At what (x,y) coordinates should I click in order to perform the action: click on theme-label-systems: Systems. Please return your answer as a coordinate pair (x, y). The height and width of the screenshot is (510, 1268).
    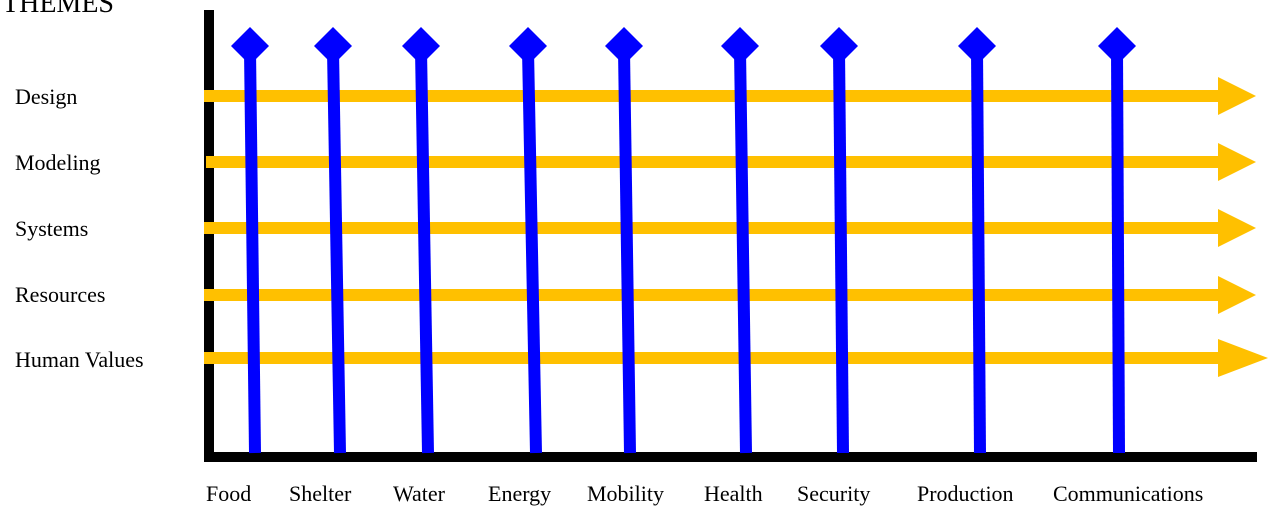
    Looking at the image, I should click on (51, 228).